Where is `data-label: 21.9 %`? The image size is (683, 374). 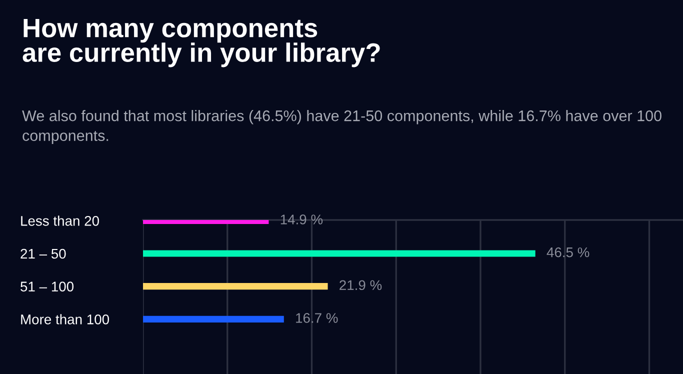
data-label: 21.9 % is located at coordinates (361, 285).